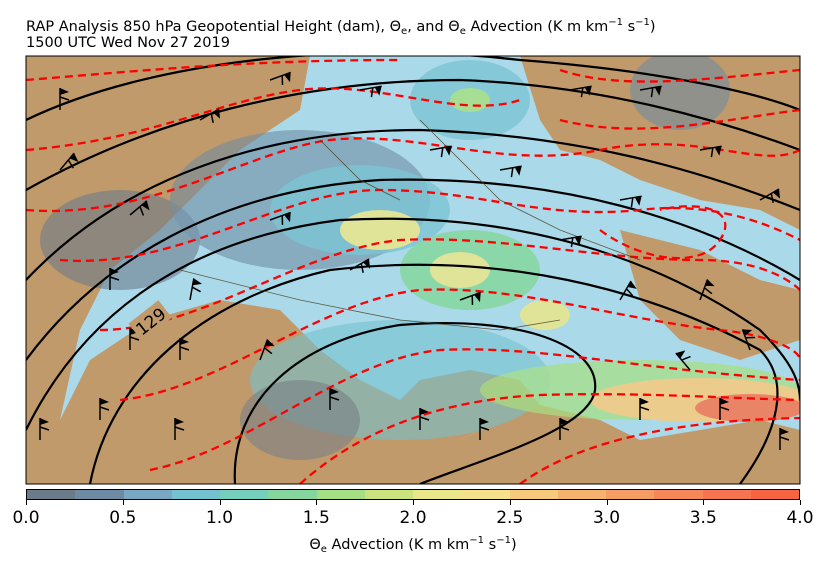 This screenshot has height=566, width=825. Describe the element at coordinates (510, 518) in the screenshot. I see `colorbar-tick-label: 2.5` at that location.